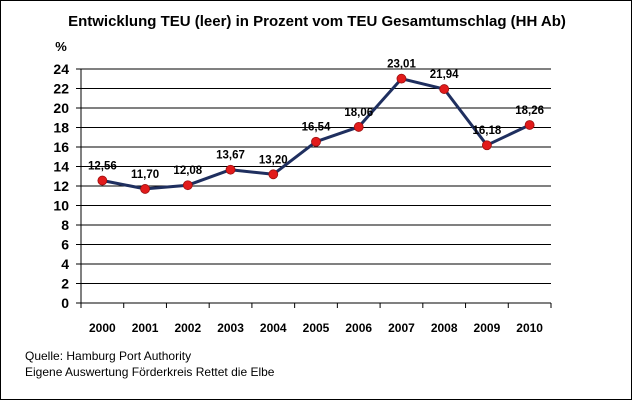 This screenshot has width=632, height=401. What do you see at coordinates (187, 328) in the screenshot?
I see `x-tick-label: 2002` at bounding box center [187, 328].